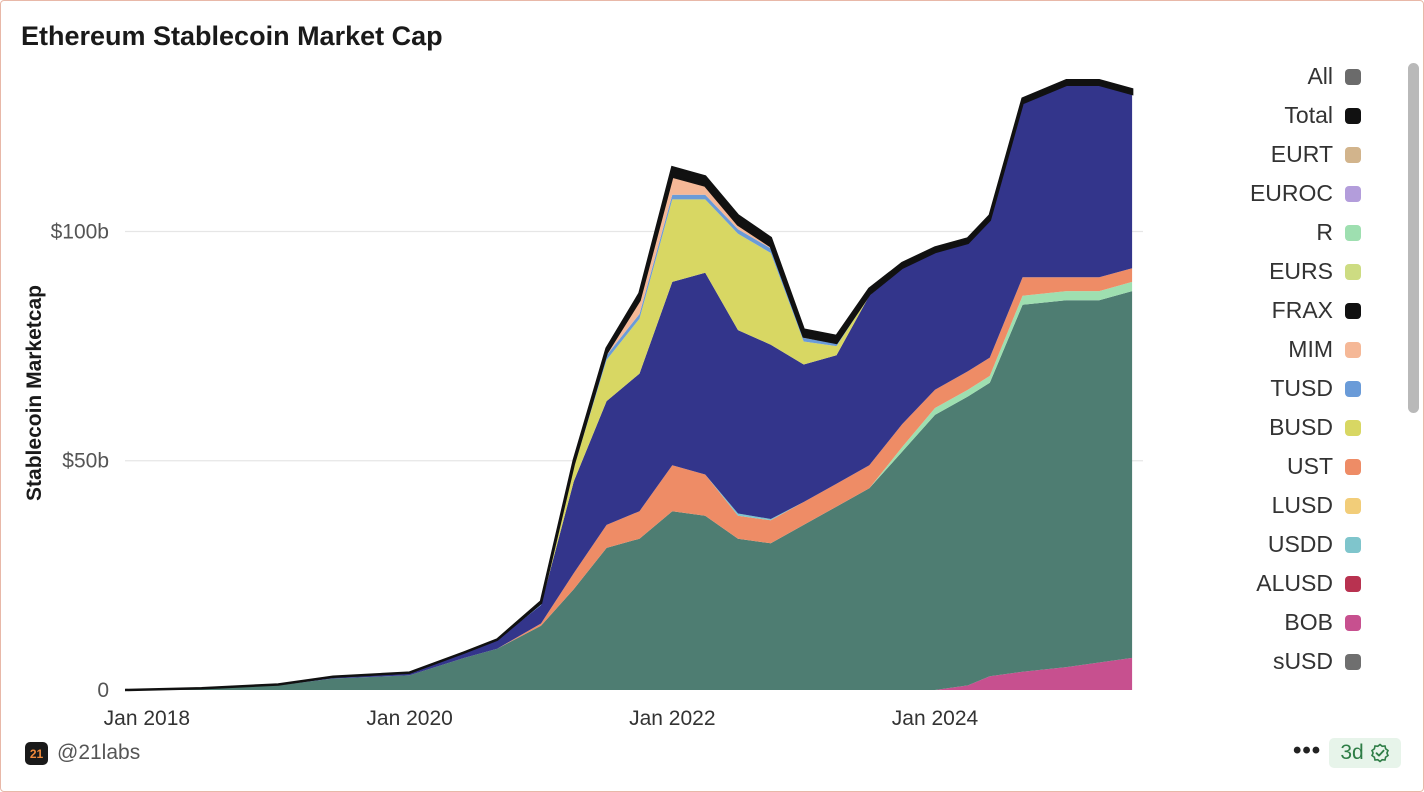  Describe the element at coordinates (1261, 349) in the screenshot. I see `legend-item-mim: MIM` at that location.